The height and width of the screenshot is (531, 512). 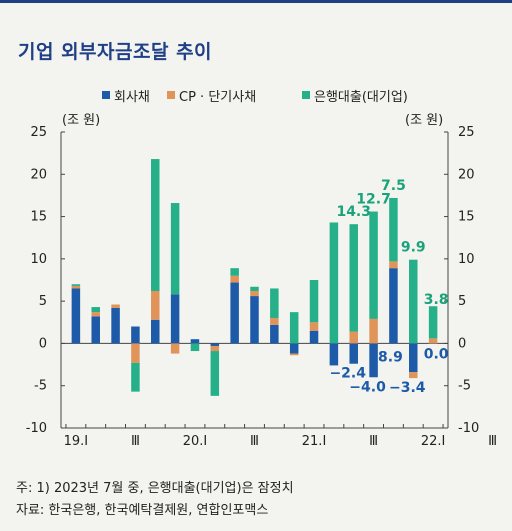 I want to click on data-label: 8.9, so click(x=390, y=357).